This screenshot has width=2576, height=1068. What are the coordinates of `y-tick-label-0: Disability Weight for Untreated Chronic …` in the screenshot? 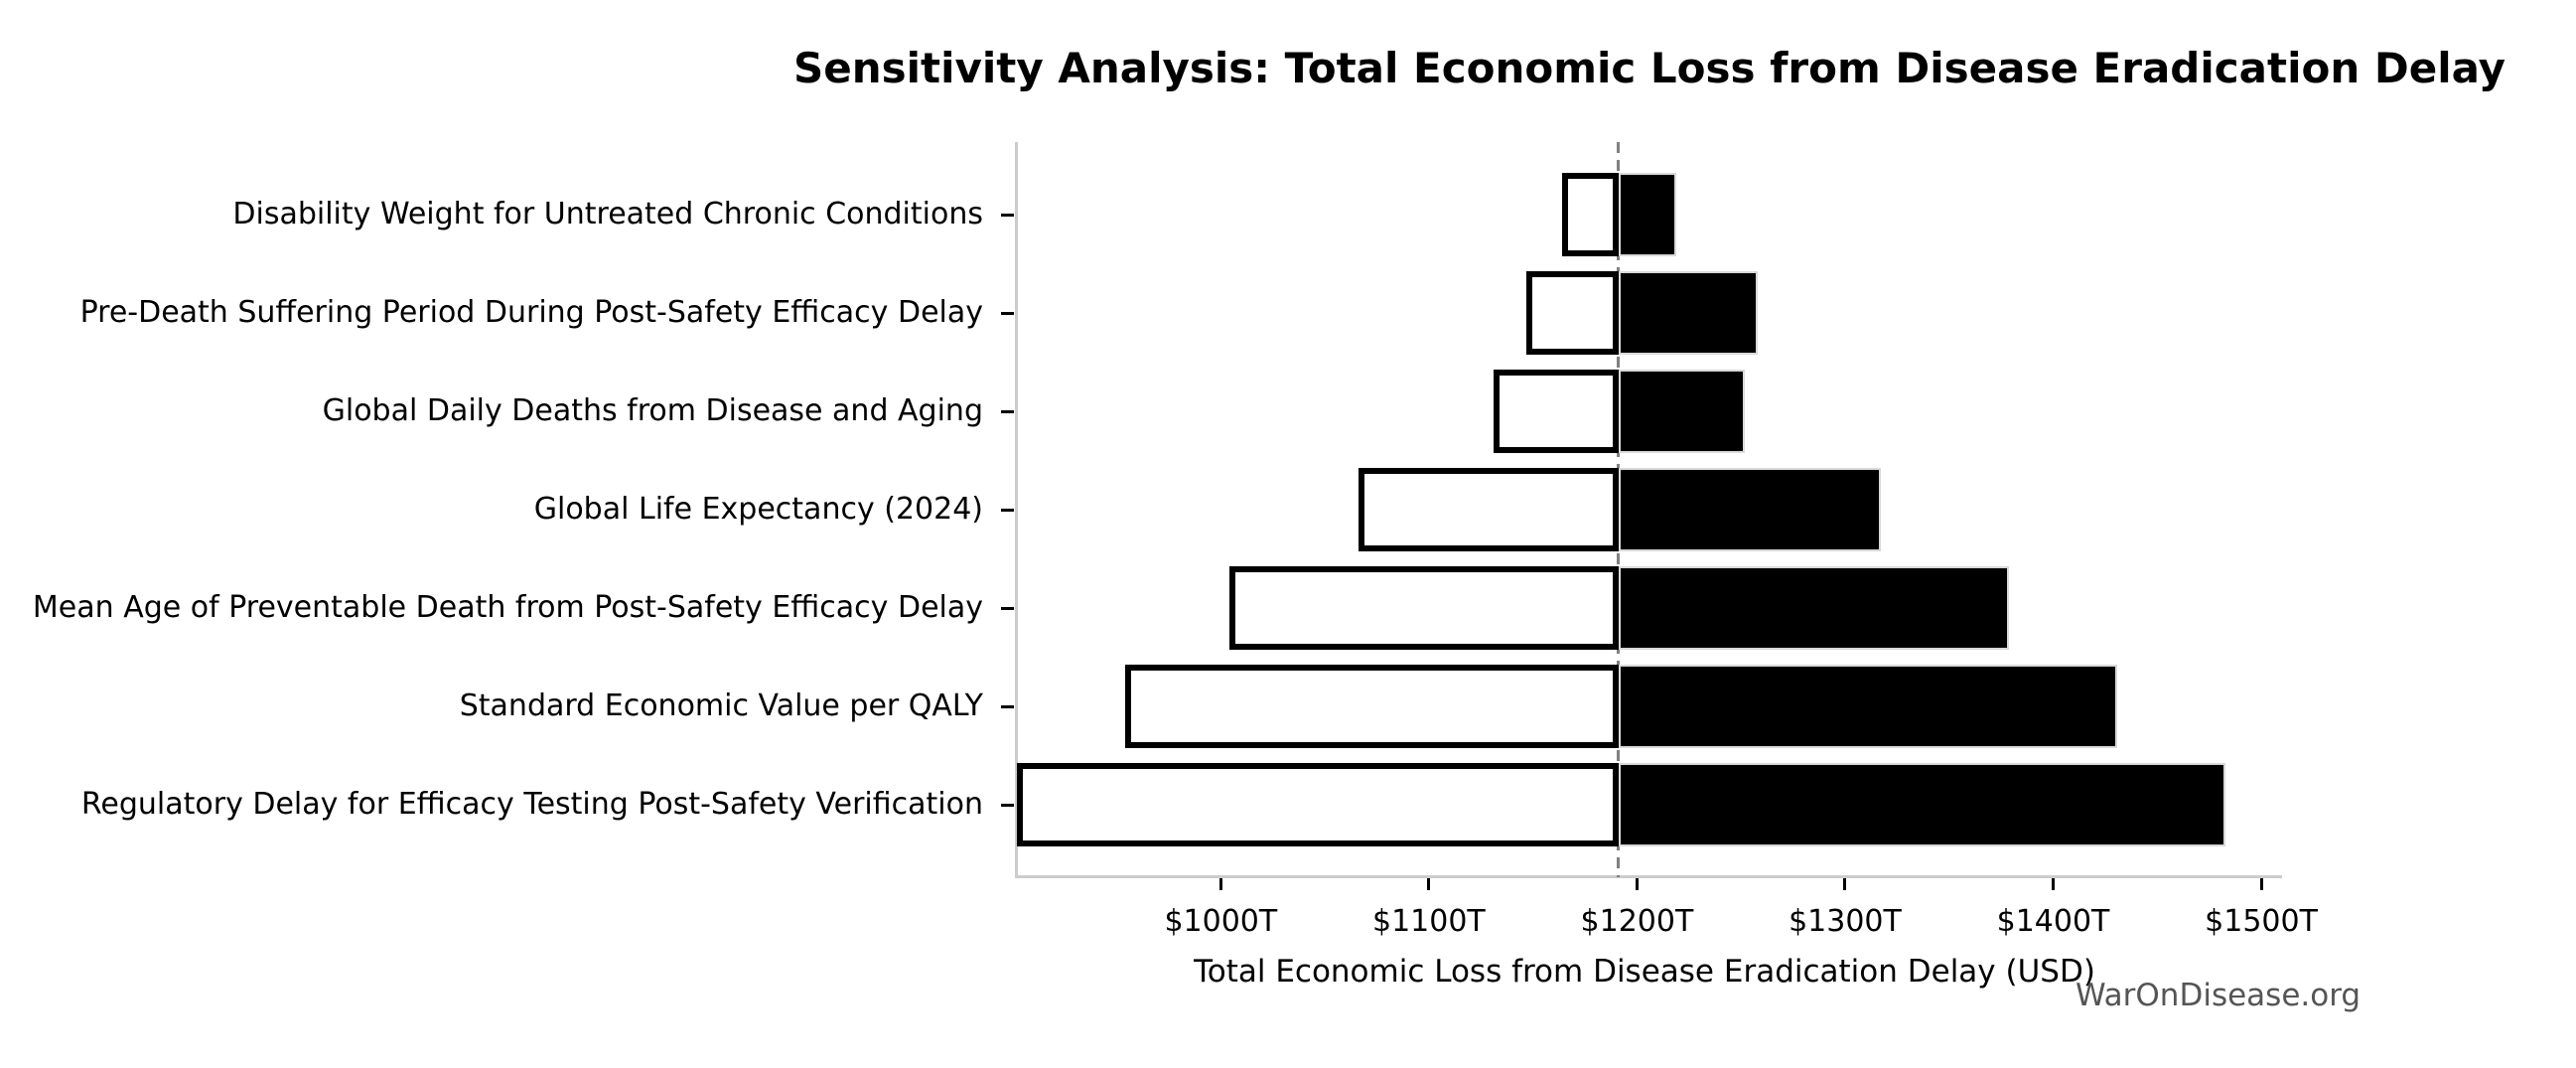 It's located at (607, 214).